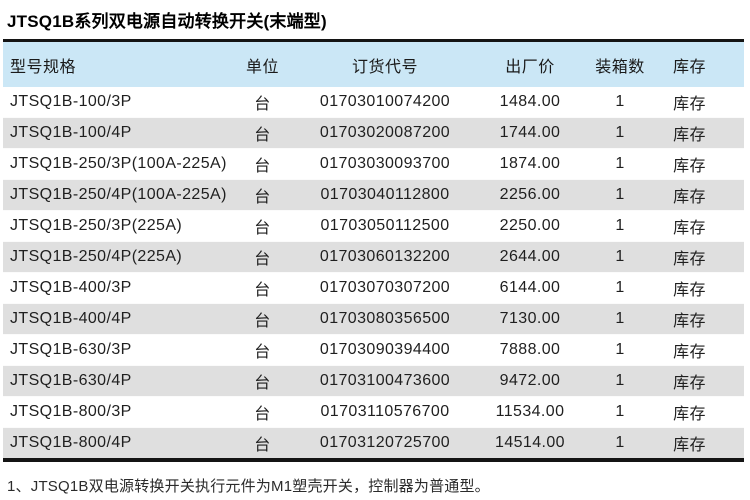 This screenshot has height=500, width=750. What do you see at coordinates (385, 195) in the screenshot?
I see `order-code-cell: 01703040112800` at bounding box center [385, 195].